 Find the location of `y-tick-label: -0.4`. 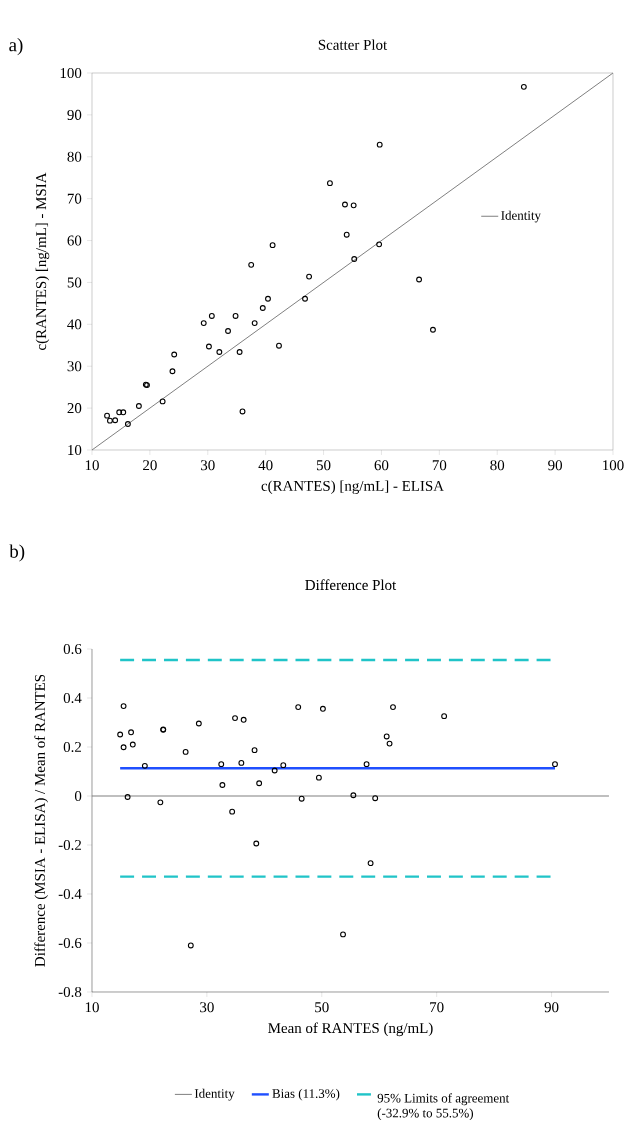

y-tick-label: -0.4 is located at coordinates (70, 894).